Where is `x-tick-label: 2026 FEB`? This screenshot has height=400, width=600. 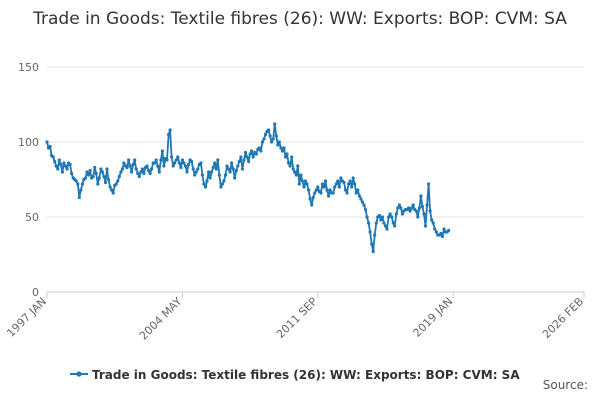
x-tick-label: 2026 FEB is located at coordinates (563, 318).